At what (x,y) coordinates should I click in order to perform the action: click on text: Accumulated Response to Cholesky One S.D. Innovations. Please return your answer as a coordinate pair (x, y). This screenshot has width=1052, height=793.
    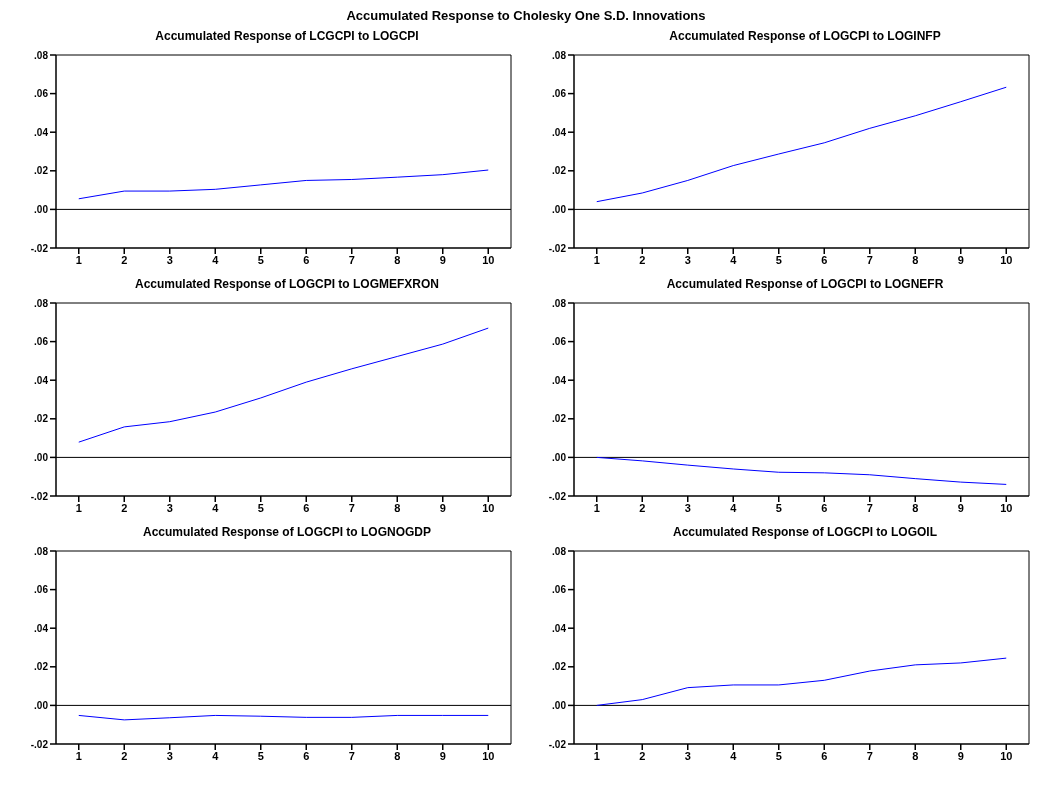
    Looking at the image, I should click on (526, 16).